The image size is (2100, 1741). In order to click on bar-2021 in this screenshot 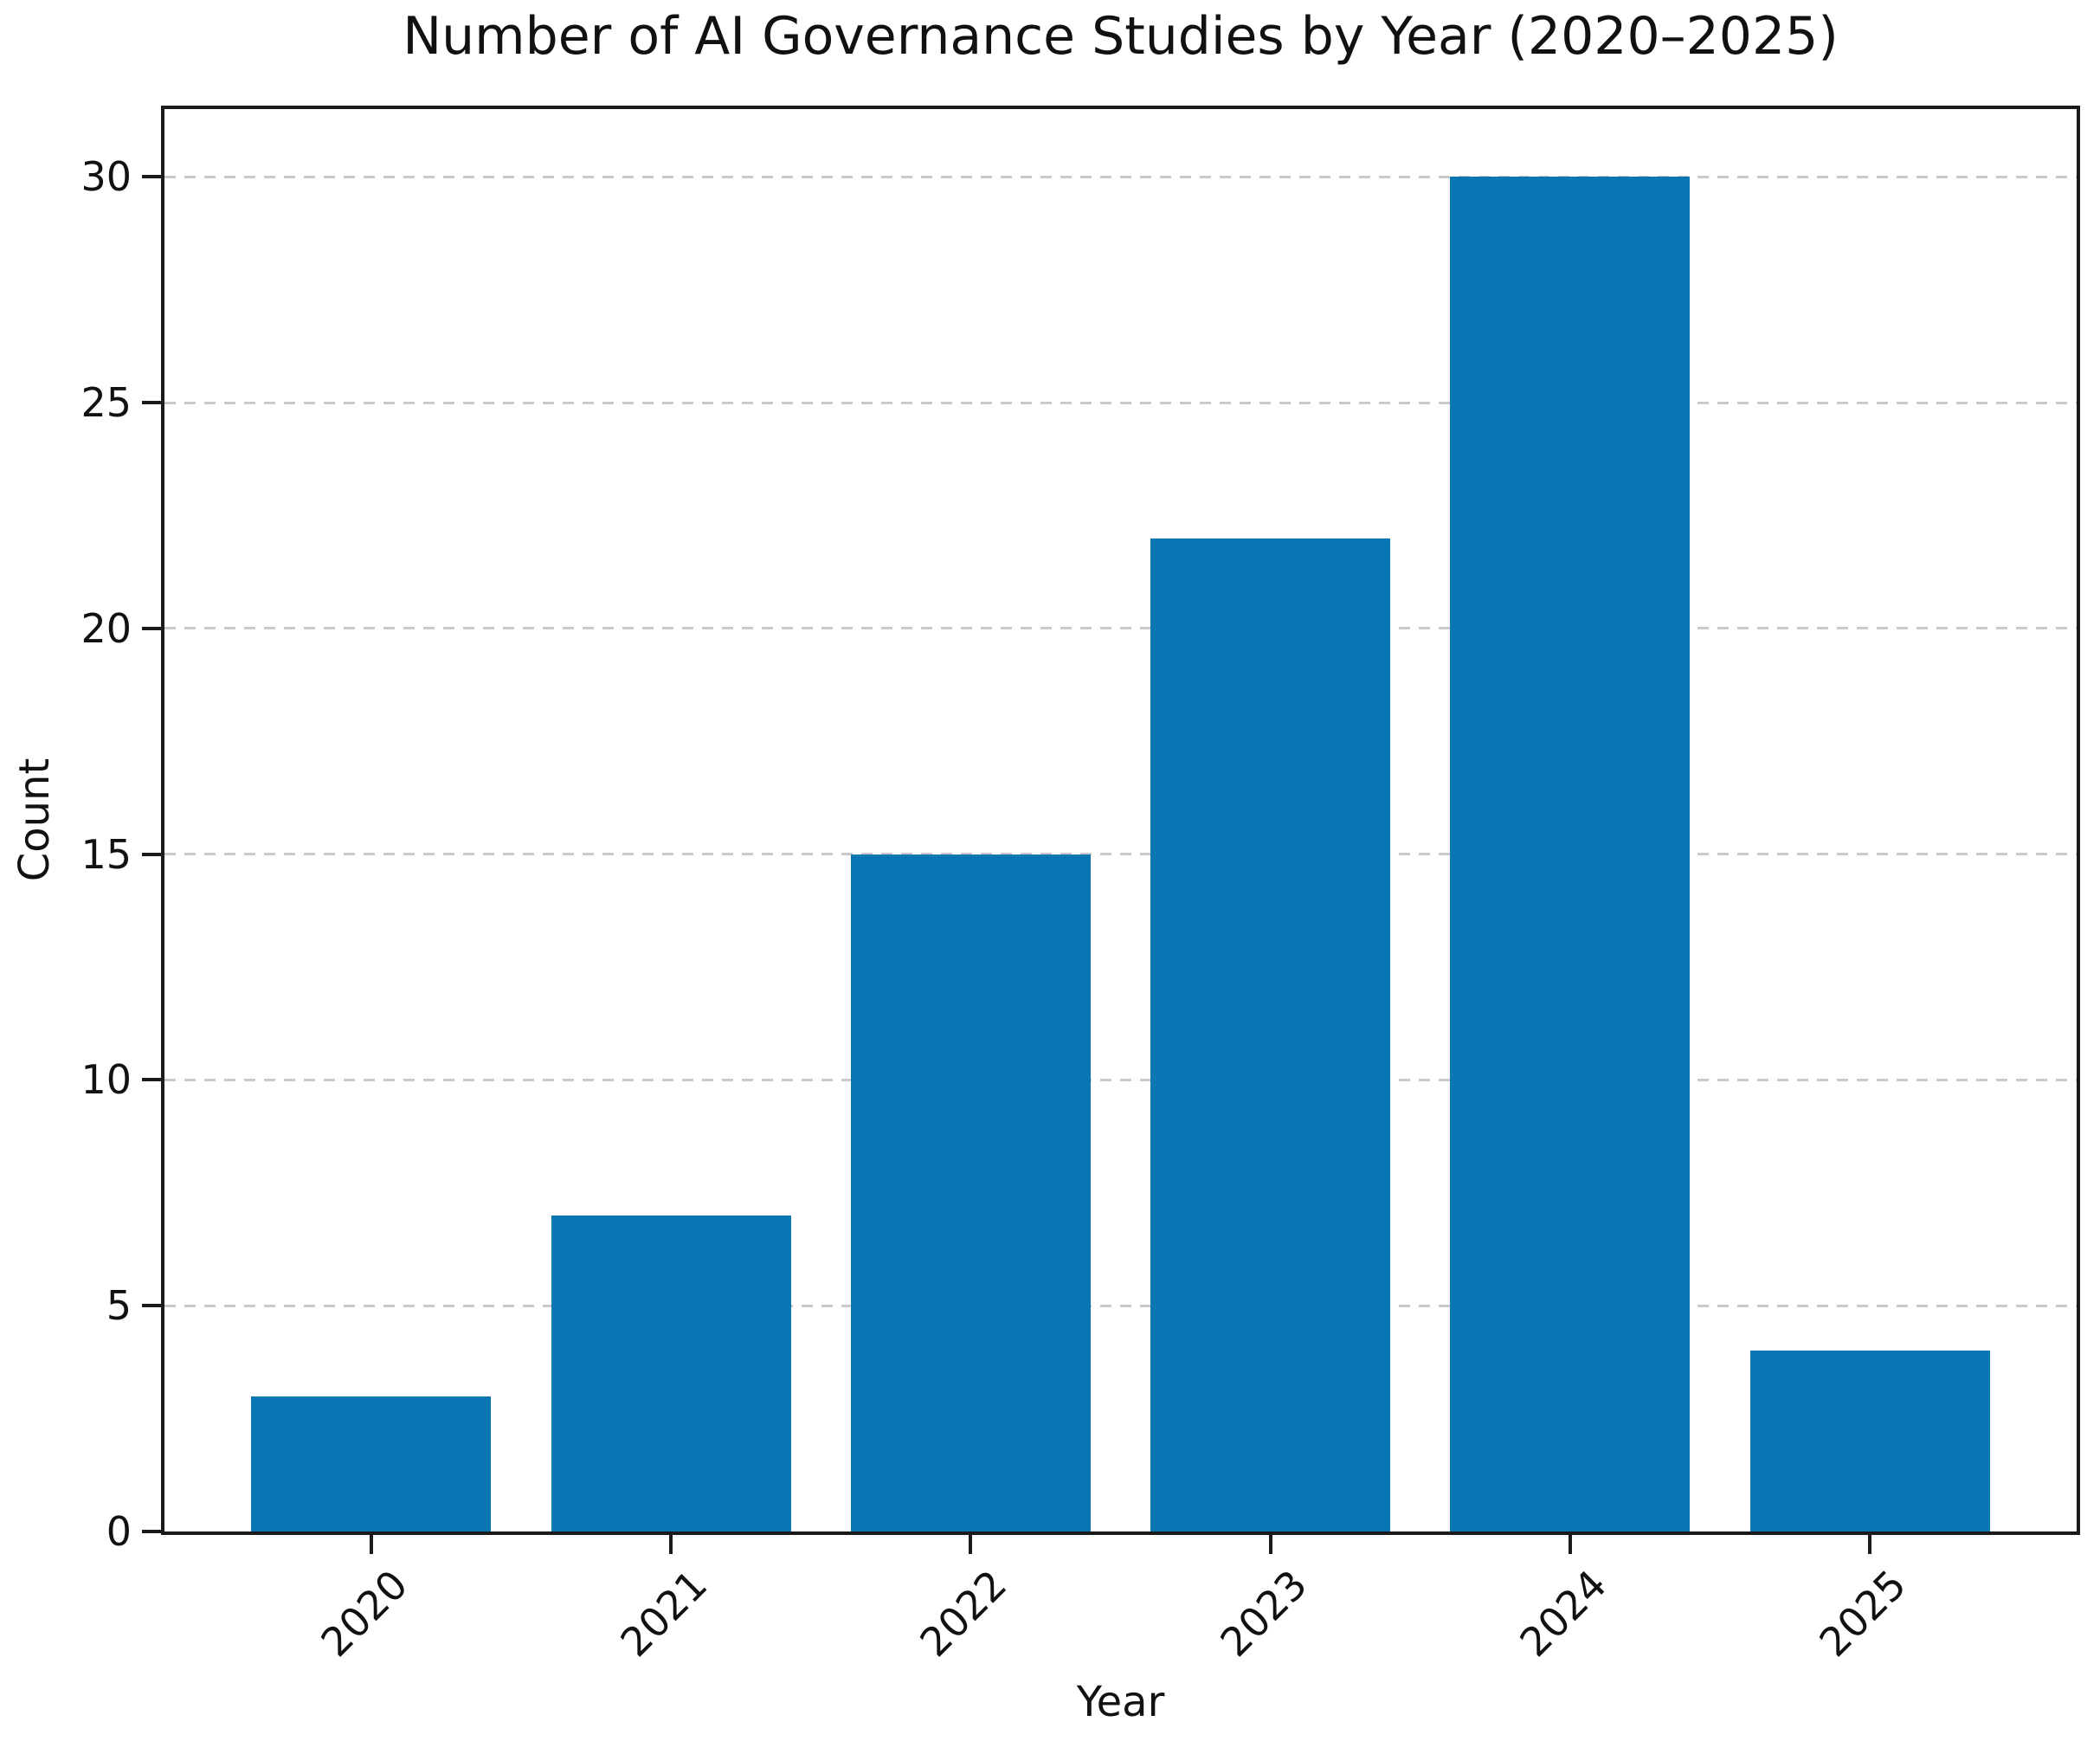, I will do `click(671, 1373)`.